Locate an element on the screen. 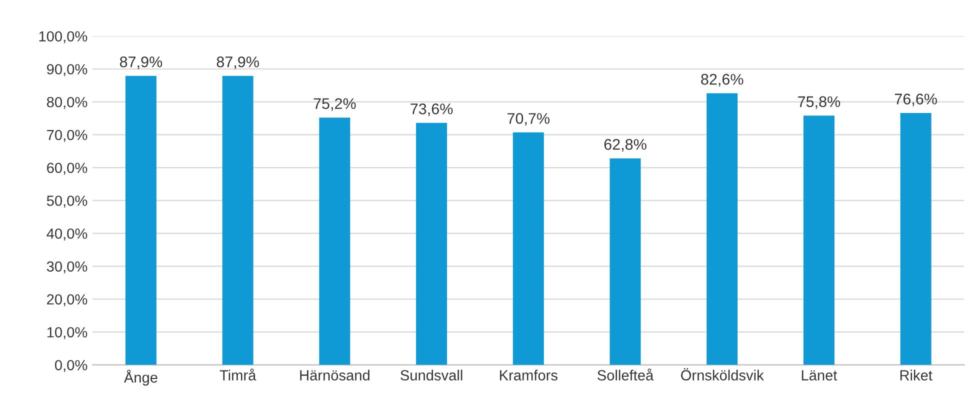 The height and width of the screenshot is (401, 974). y-tick-label: 70,0% is located at coordinates (67, 136).